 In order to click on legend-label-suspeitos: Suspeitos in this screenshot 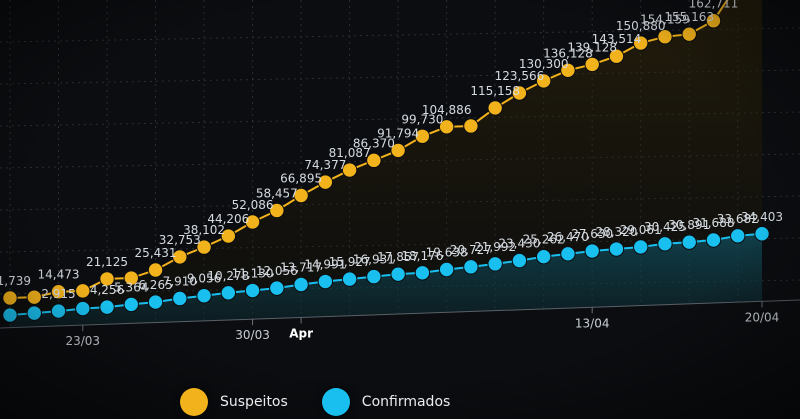, I will do `click(254, 402)`.